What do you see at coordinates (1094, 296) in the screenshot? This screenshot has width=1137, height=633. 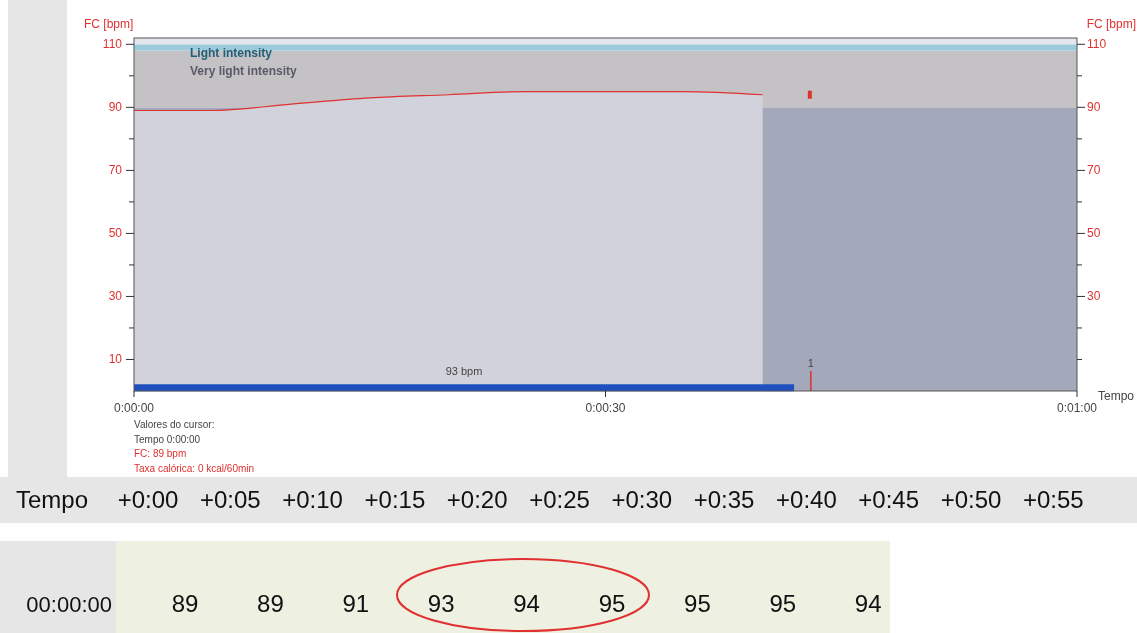 I see `y2-tick-label: 30` at bounding box center [1094, 296].